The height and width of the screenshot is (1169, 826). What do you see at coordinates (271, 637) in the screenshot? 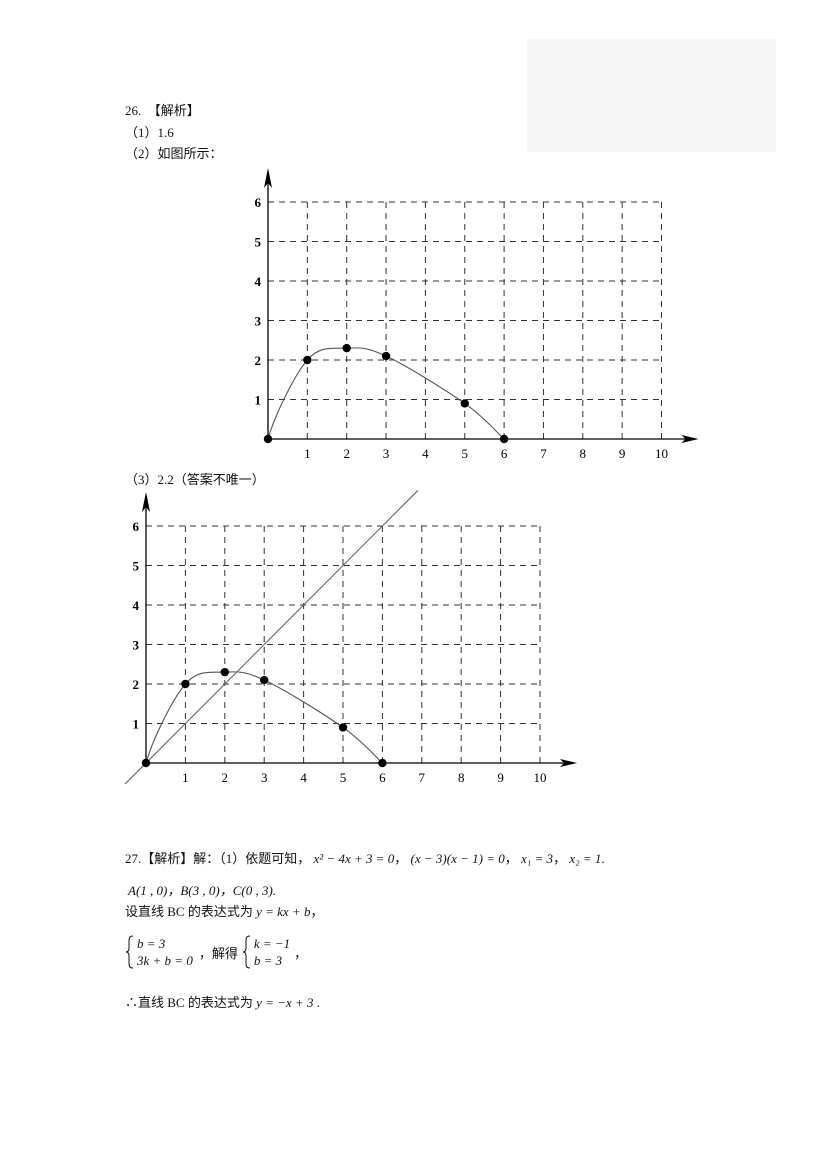
I see `line-y-equals-x` at bounding box center [271, 637].